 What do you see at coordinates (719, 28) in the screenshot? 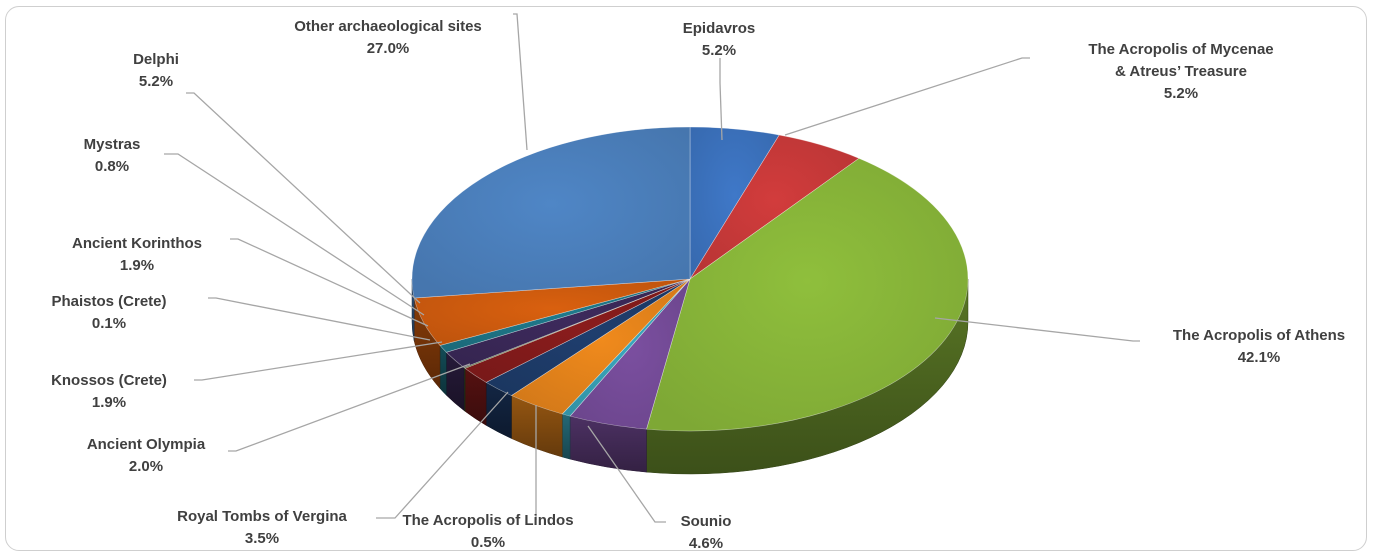
I see `slice-name-1: Epidavros` at bounding box center [719, 28].